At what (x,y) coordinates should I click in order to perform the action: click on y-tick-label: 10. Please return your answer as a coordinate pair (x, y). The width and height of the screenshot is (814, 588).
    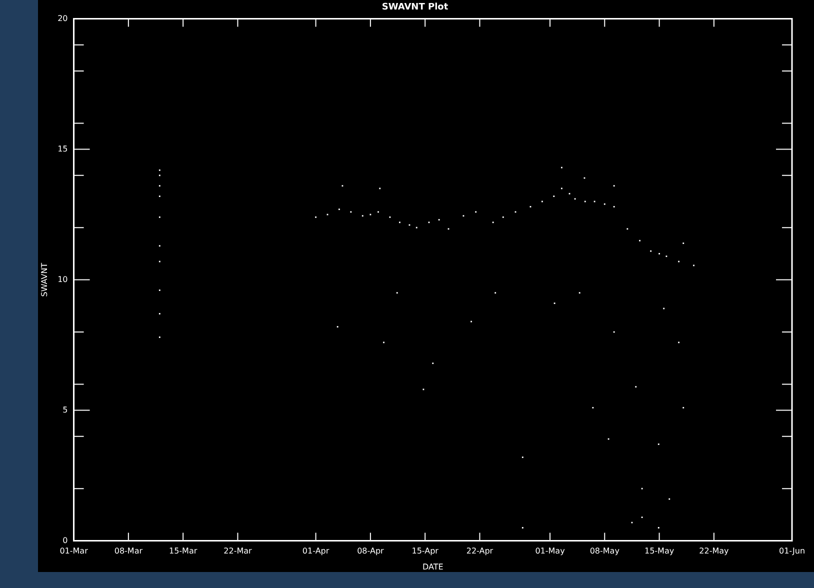
    Looking at the image, I should click on (63, 279).